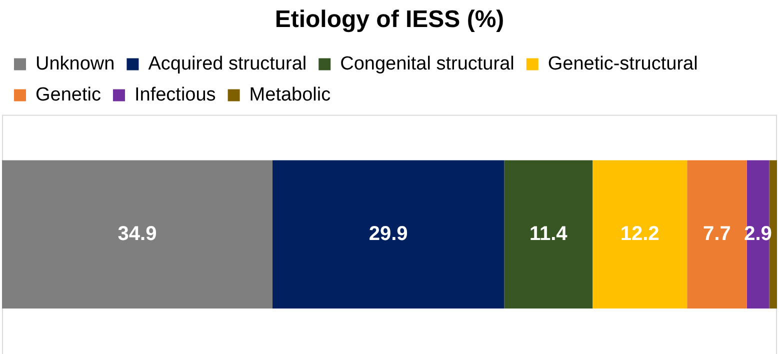 This screenshot has height=354, width=779. Describe the element at coordinates (68, 95) in the screenshot. I see `legend-label: Genetic` at that location.